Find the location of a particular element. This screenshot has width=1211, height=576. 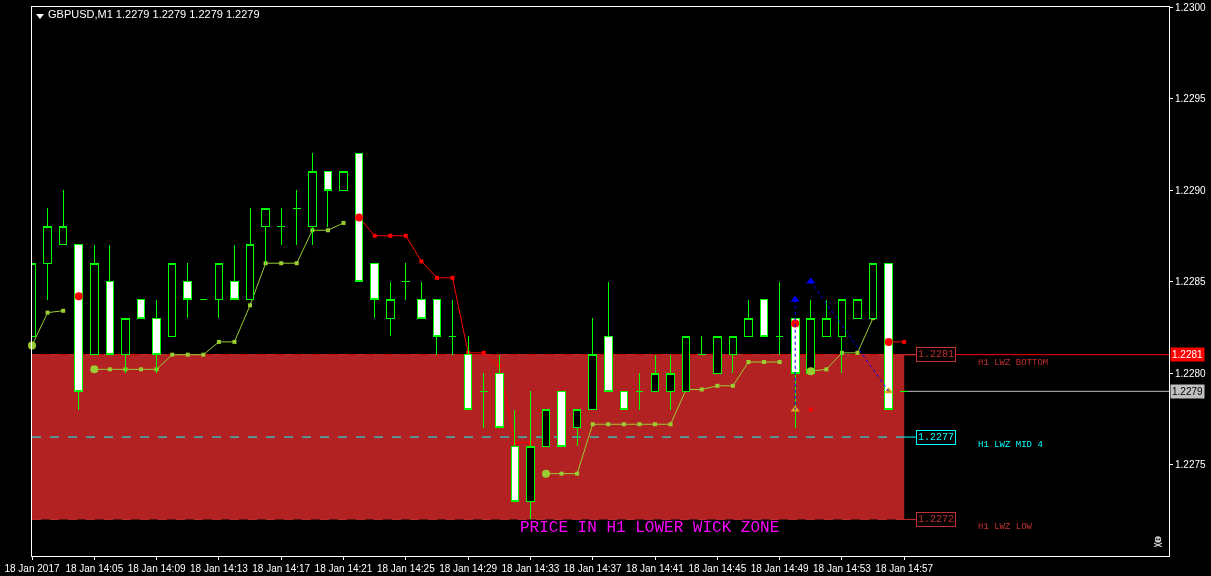

x-tick-label: 18 Jan 14:37 is located at coordinates (593, 568).